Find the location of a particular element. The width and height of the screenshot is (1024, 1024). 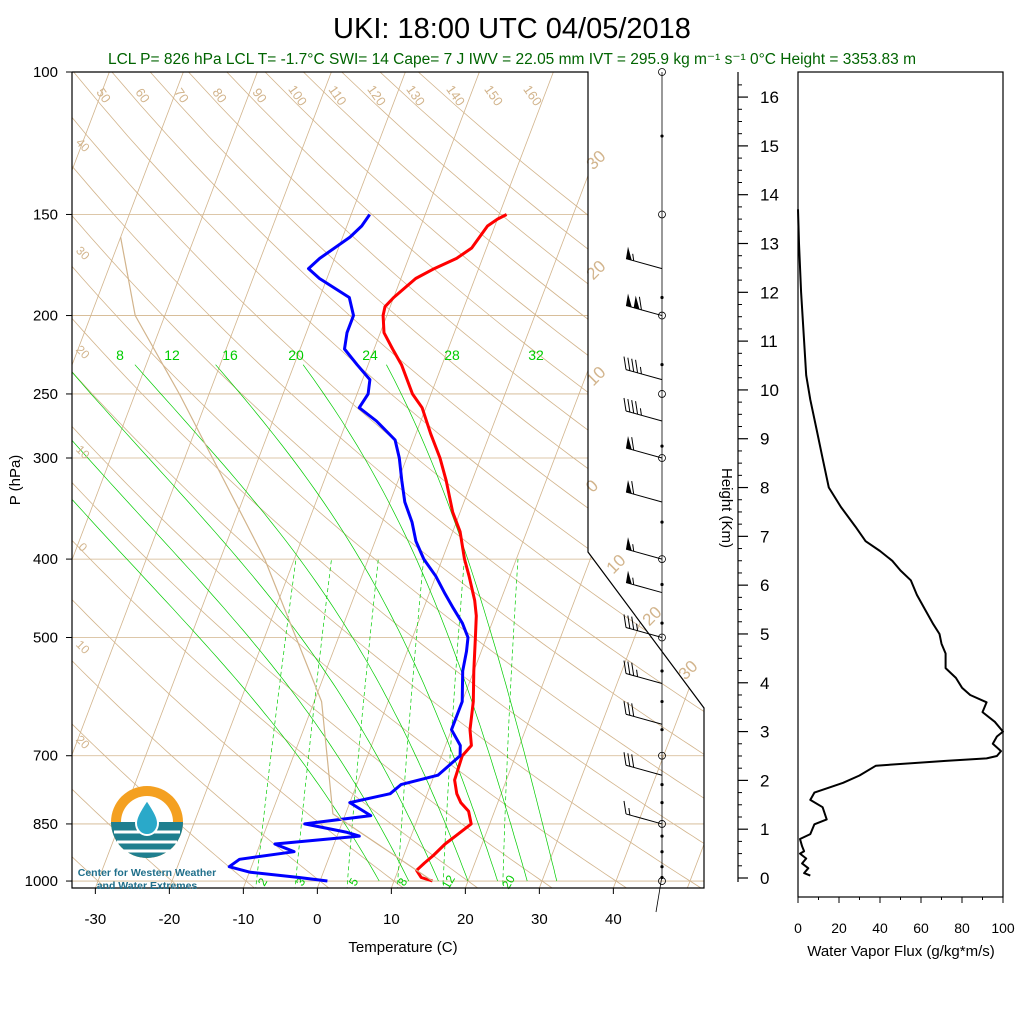

dry-adiabat-label: 110 is located at coordinates (338, 96).